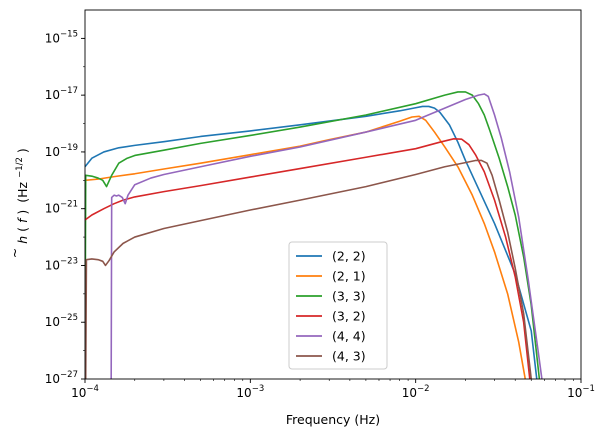  Describe the element at coordinates (22, 240) in the screenshot. I see `y-label-h: h` at that location.